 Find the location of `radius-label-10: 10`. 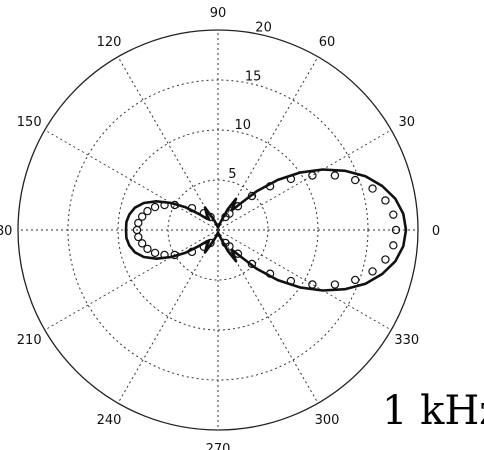

radius-label-10: 10 is located at coordinates (243, 125).